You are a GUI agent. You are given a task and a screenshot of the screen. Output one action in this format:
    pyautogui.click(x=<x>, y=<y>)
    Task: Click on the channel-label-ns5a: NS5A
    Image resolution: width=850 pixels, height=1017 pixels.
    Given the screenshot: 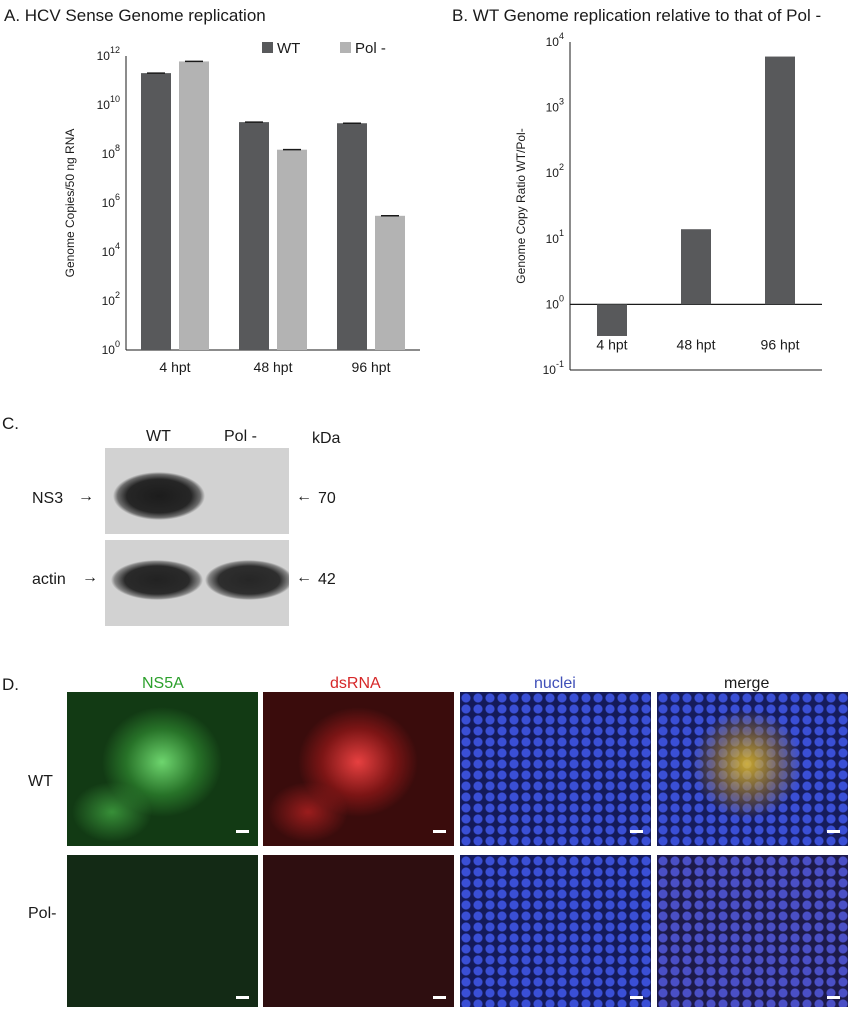 What is the action you would take?
    pyautogui.click(x=163, y=683)
    